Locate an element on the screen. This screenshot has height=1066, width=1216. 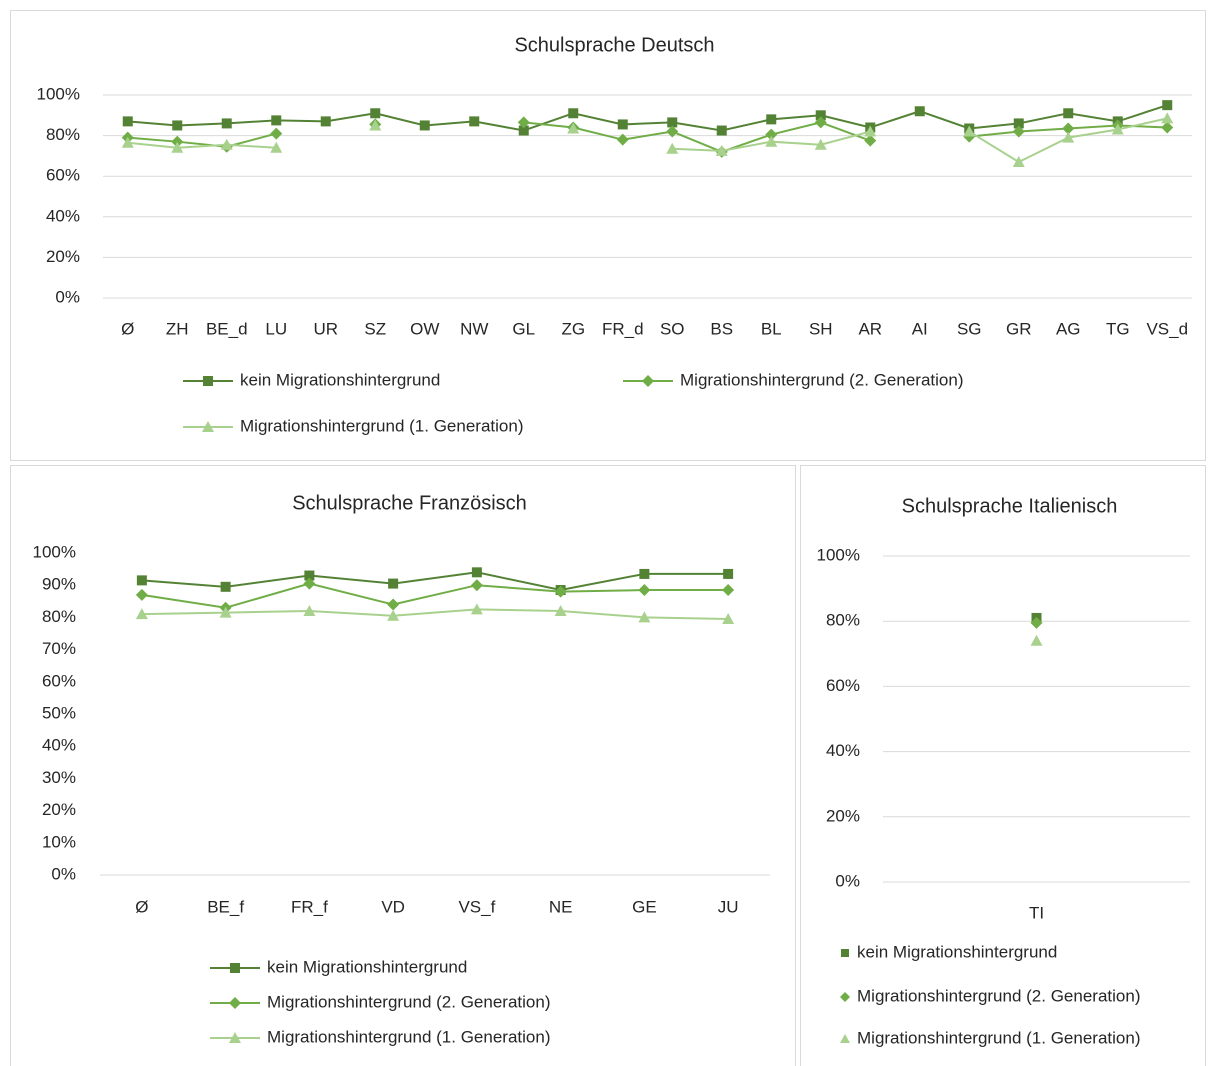
x-tick-label: ZG is located at coordinates (573, 328).